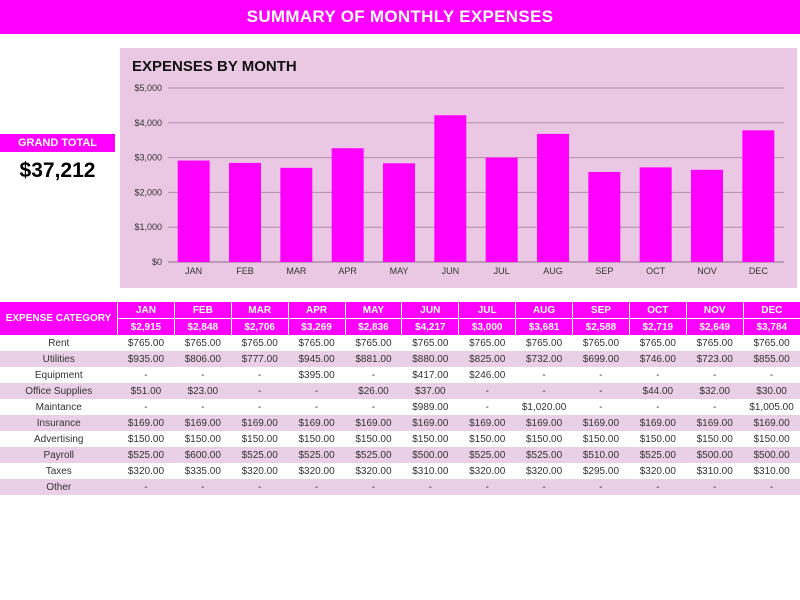 The height and width of the screenshot is (600, 800). What do you see at coordinates (487, 359) in the screenshot?
I see `table-value-cell: $825.00` at bounding box center [487, 359].